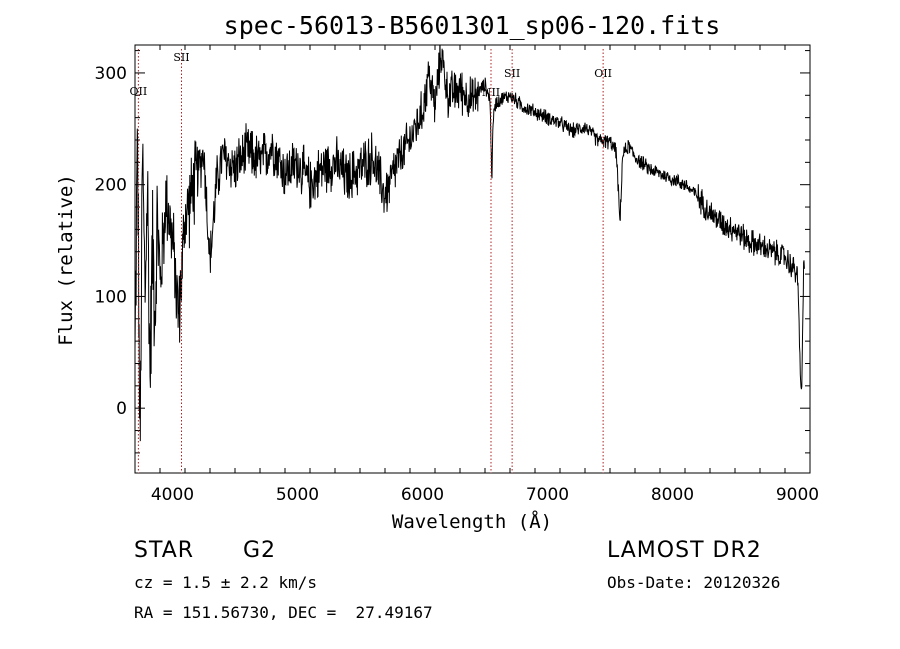  What do you see at coordinates (422, 495) in the screenshot?
I see `x-tick-label: 6000` at bounding box center [422, 495].